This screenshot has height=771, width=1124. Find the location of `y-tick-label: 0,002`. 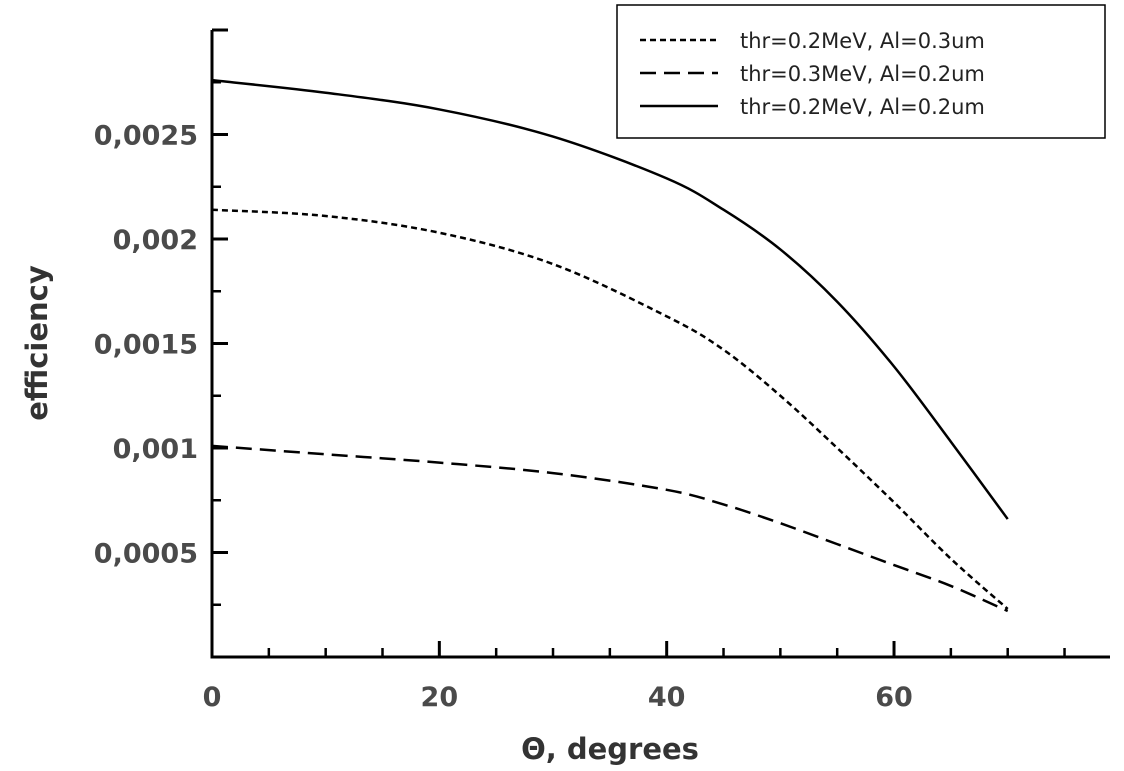

y-tick-label: 0,002 is located at coordinates (155, 240).